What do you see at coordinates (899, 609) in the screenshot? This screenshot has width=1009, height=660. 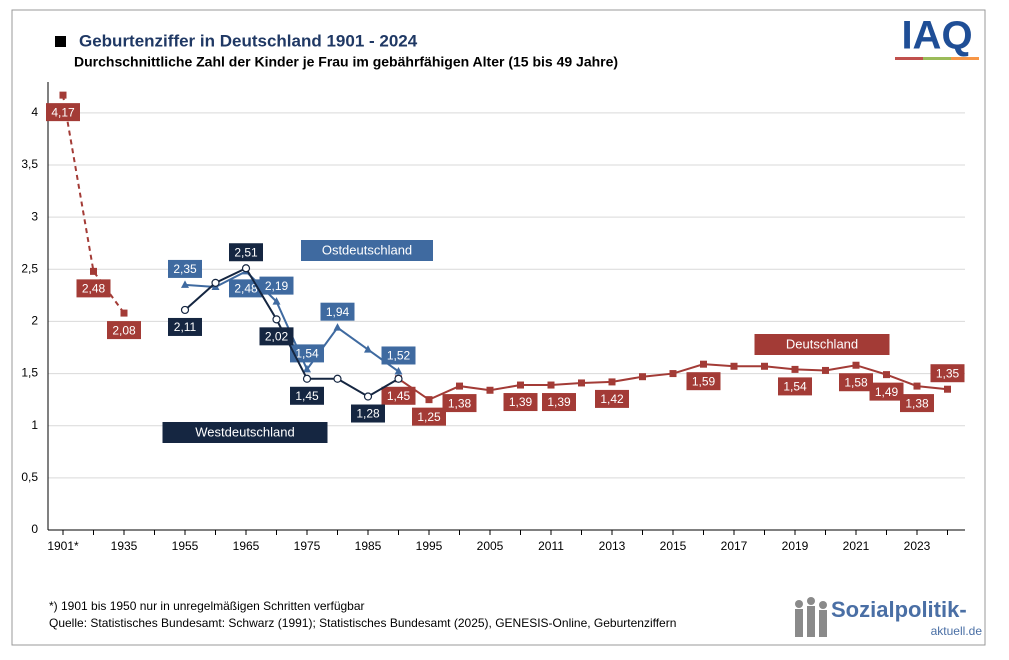 I see `sozialpolitik-logo: Sozialpolitik-` at bounding box center [899, 609].